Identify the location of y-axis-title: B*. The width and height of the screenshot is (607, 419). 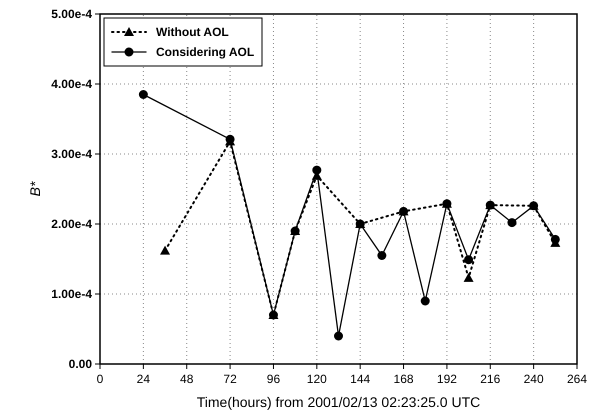
(35, 188).